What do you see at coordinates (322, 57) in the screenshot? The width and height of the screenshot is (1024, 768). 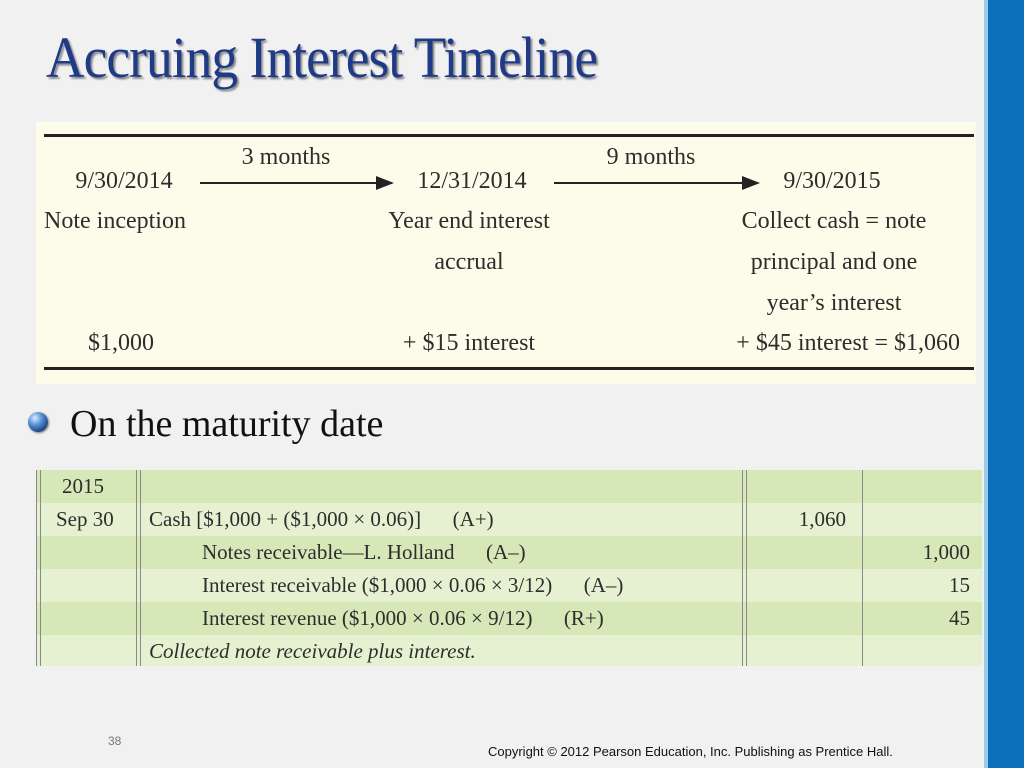 I see `slide-title: Accruing Interest Timeline` at bounding box center [322, 57].